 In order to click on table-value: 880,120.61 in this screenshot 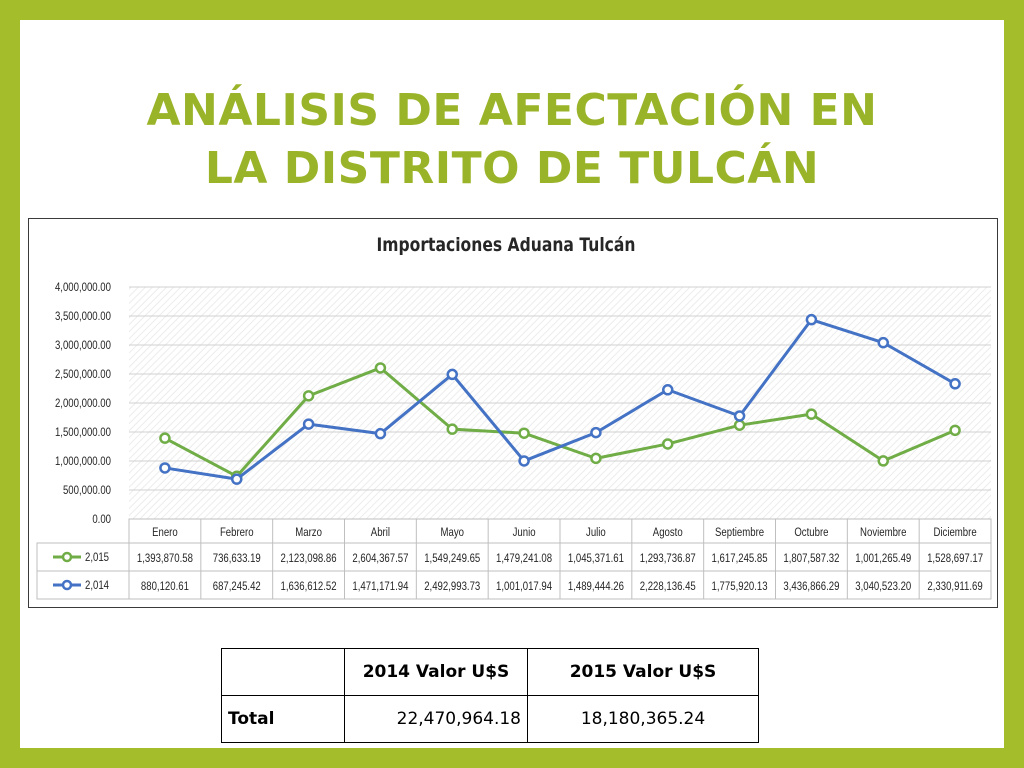, I will do `click(165, 586)`.